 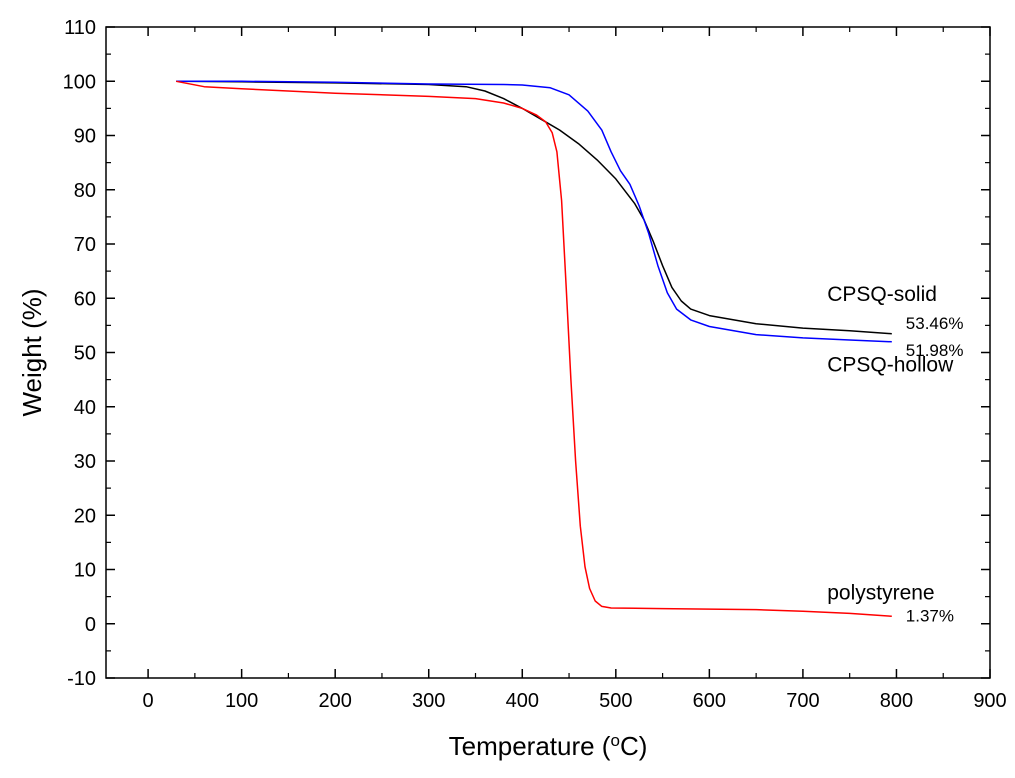 What do you see at coordinates (85, 137) in the screenshot?
I see `y-tick-label: 90` at bounding box center [85, 137].